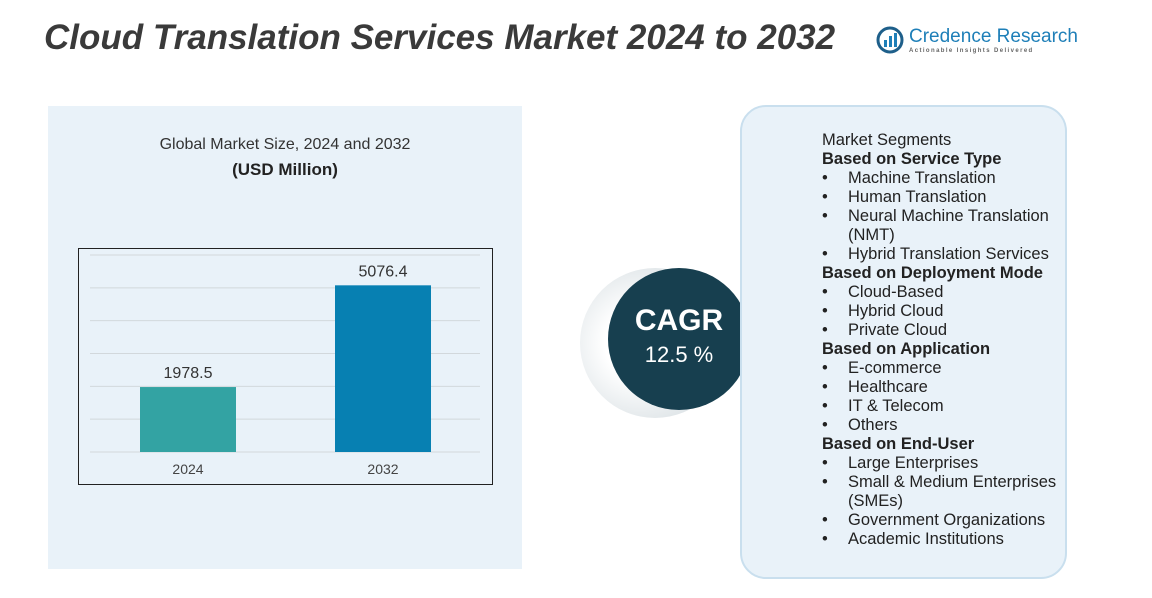 The height and width of the screenshot is (598, 1152). I want to click on chart-unit: (USD Million), so click(285, 169).